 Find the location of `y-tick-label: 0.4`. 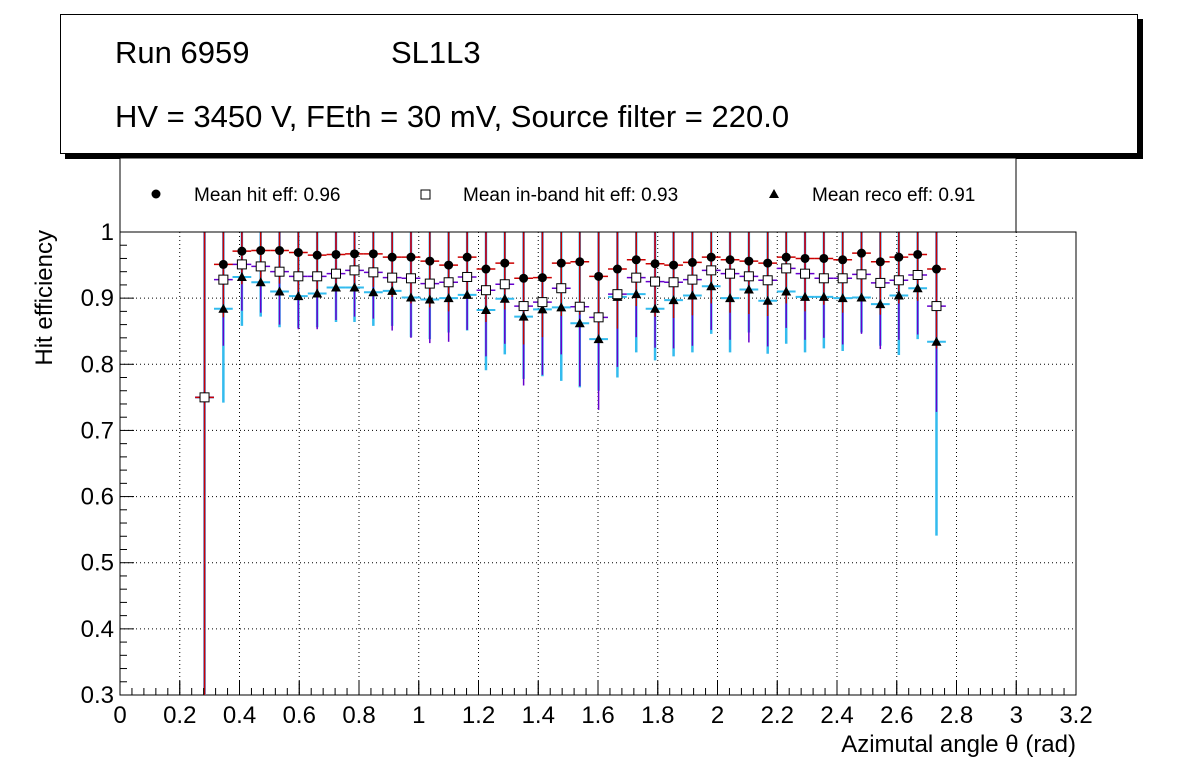

y-tick-label: 0.4 is located at coordinates (97, 629).